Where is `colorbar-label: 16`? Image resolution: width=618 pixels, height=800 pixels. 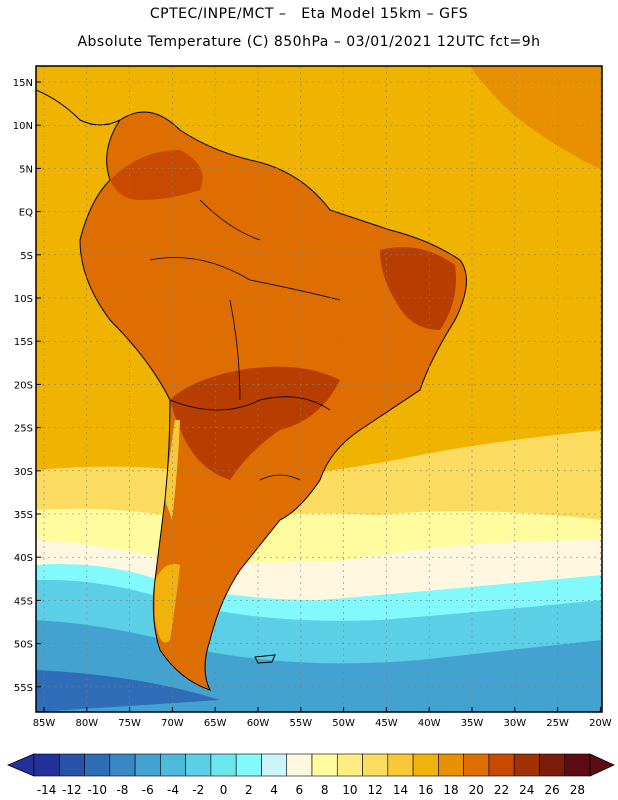 colorbar-label: 16 is located at coordinates (425, 790).